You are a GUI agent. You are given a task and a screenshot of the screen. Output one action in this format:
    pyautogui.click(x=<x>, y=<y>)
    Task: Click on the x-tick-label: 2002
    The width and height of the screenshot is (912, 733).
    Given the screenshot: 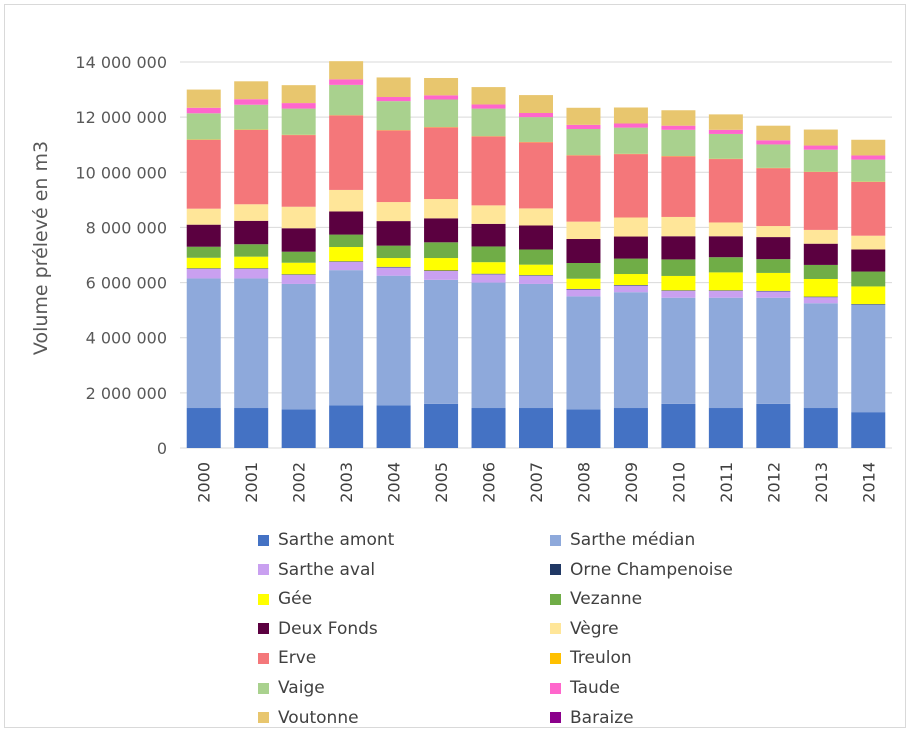 What is the action you would take?
    pyautogui.click(x=299, y=482)
    